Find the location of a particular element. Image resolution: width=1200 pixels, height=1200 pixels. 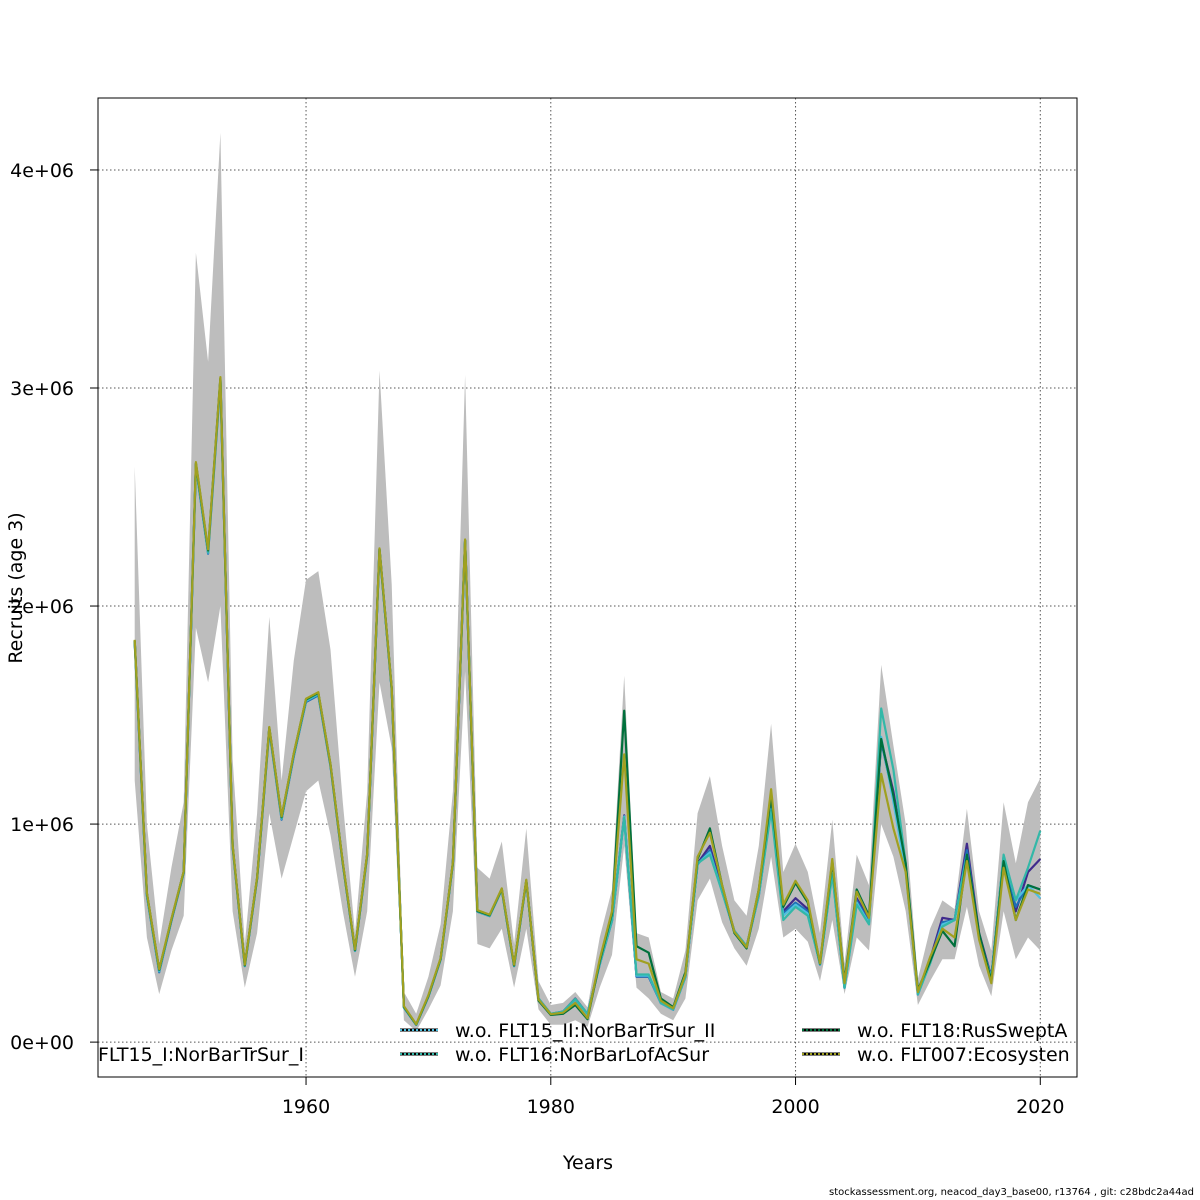

x-axis-label: Years is located at coordinates (587, 1163).